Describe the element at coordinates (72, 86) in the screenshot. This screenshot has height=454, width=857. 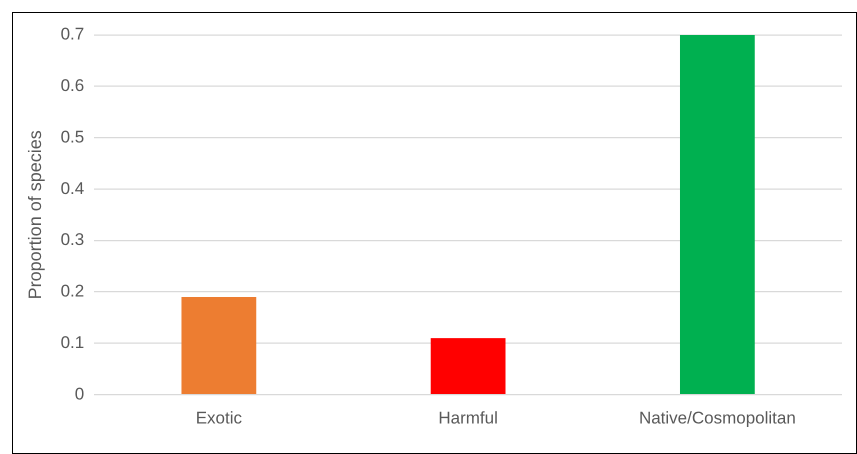
I see `y-tick-label: 0.6` at that location.